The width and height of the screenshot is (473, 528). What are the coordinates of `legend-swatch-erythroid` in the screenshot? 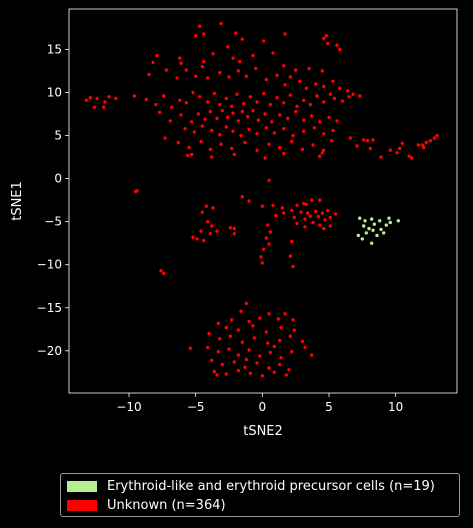 It's located at (82, 486).